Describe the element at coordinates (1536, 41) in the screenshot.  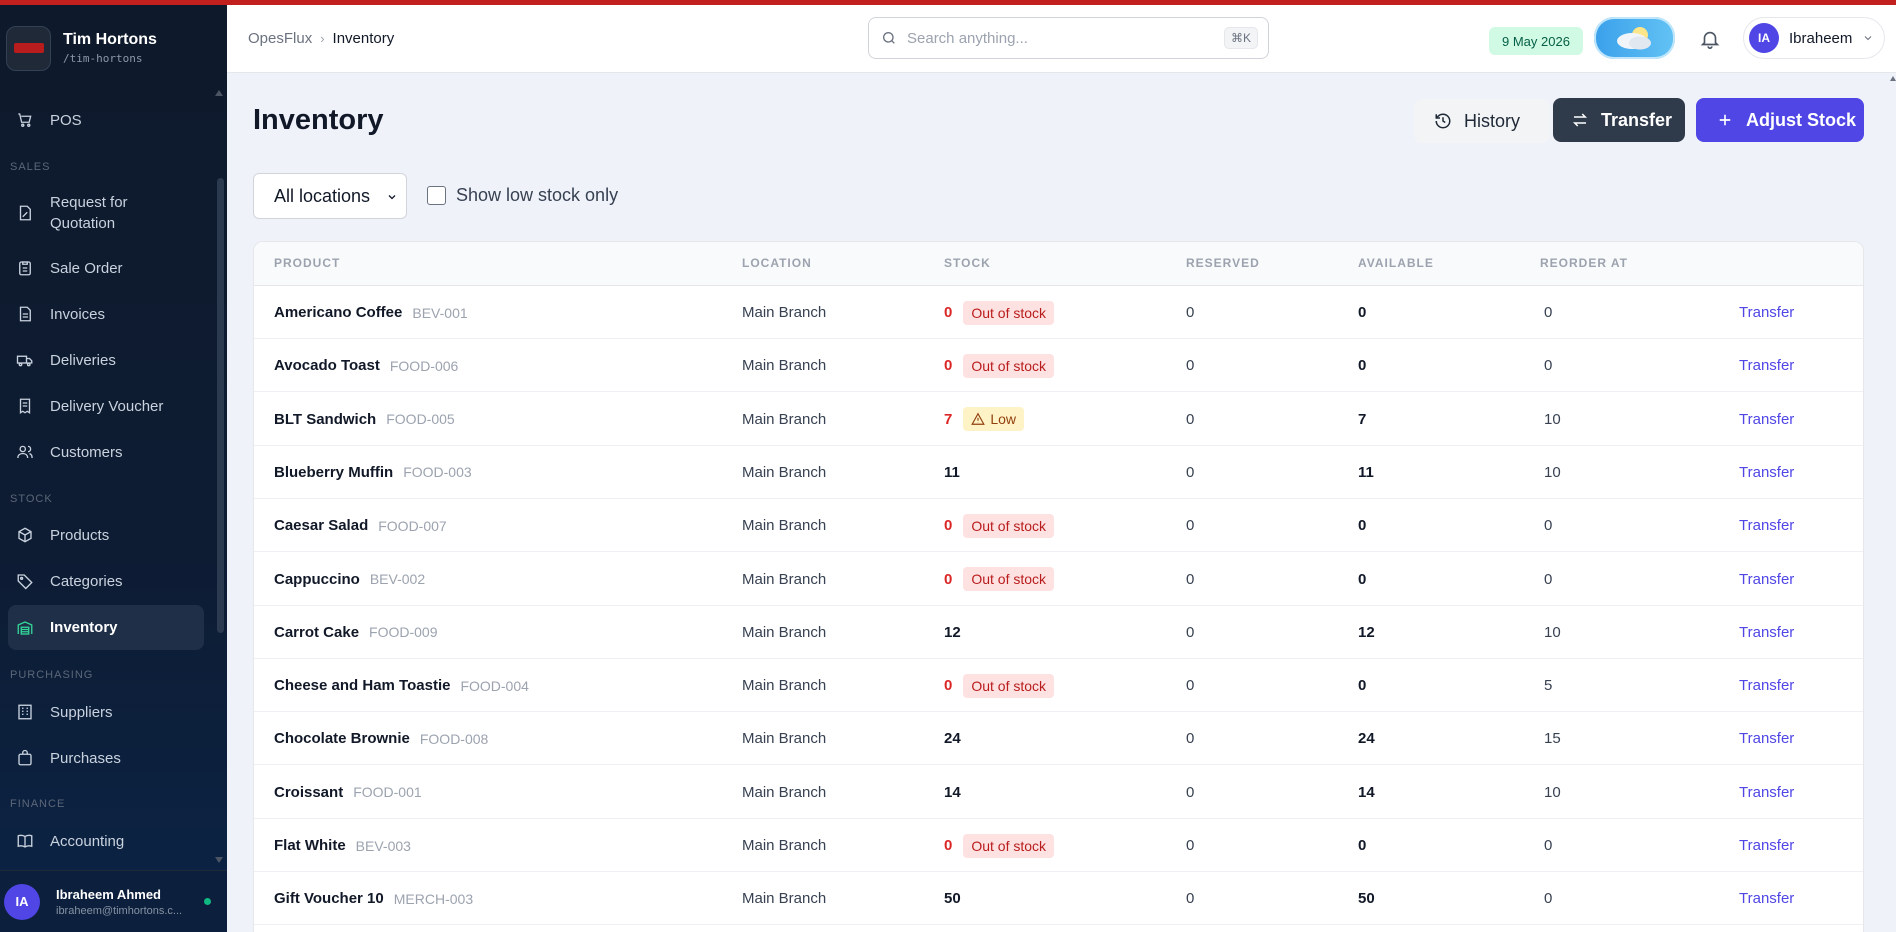
I see `date-badge: 9 May 2026` at that location.